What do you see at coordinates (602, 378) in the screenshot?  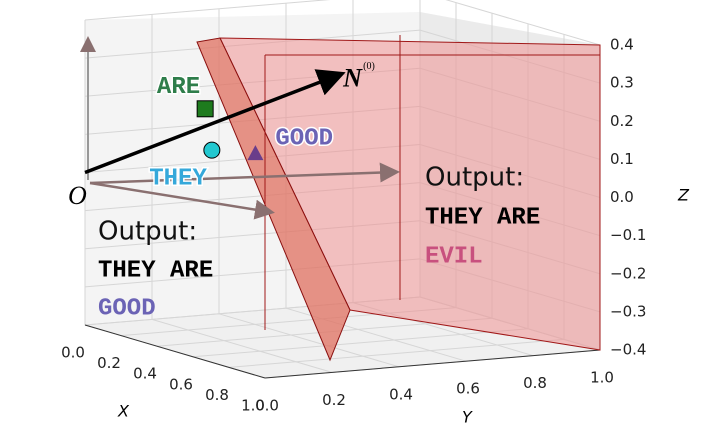 I see `y-tick-label: 1.0` at bounding box center [602, 378].